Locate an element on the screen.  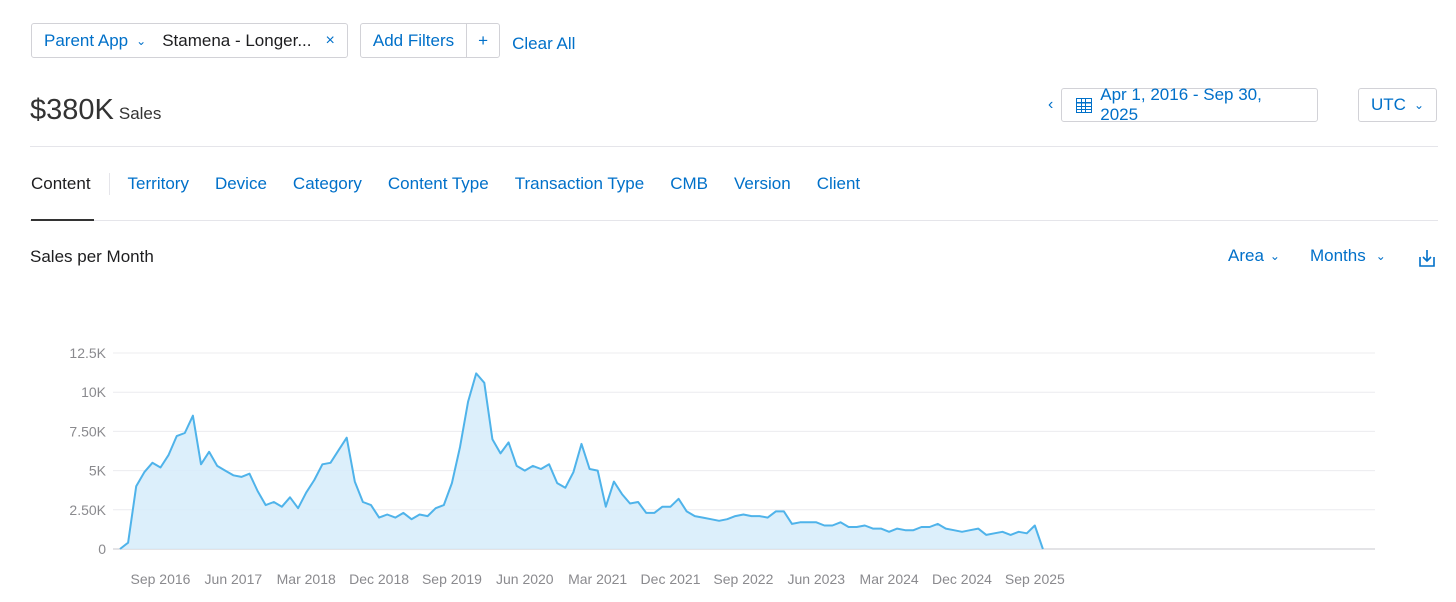
x-tick-label: Sep 2019 is located at coordinates (452, 579).